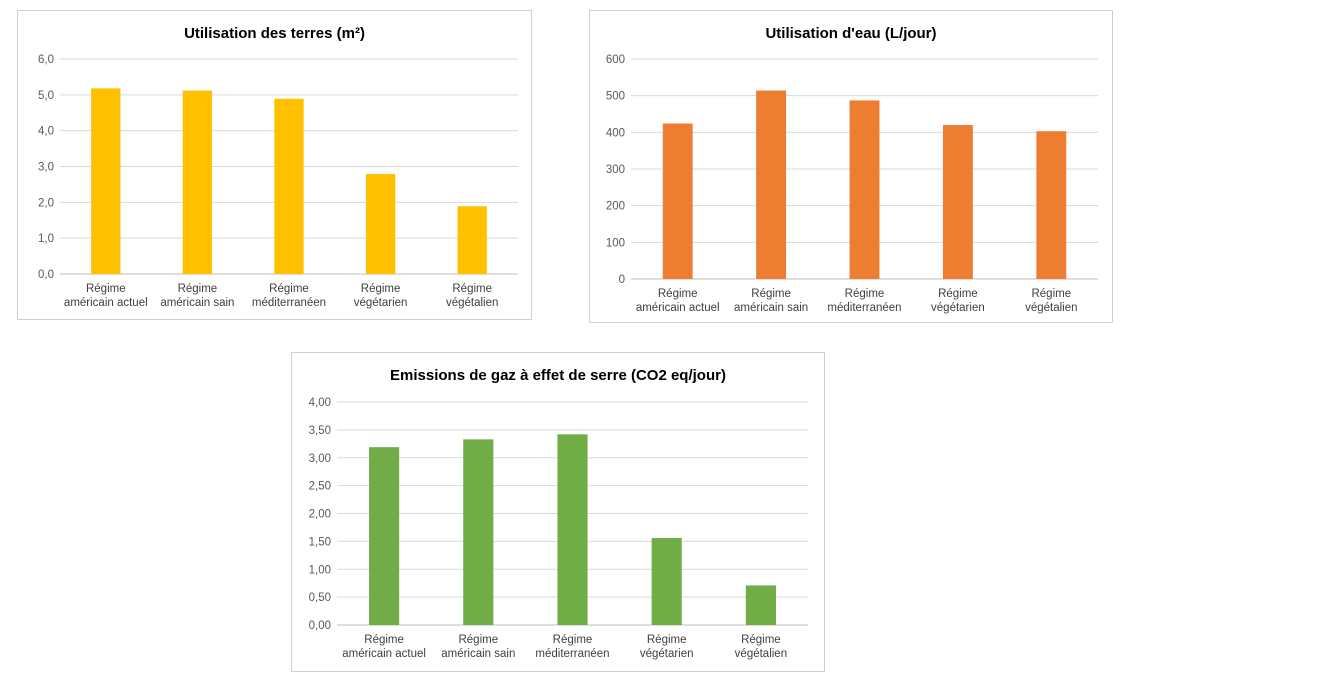 Image resolution: width=1344 pixels, height=682 pixels. I want to click on y-tick-label: 100, so click(615, 243).